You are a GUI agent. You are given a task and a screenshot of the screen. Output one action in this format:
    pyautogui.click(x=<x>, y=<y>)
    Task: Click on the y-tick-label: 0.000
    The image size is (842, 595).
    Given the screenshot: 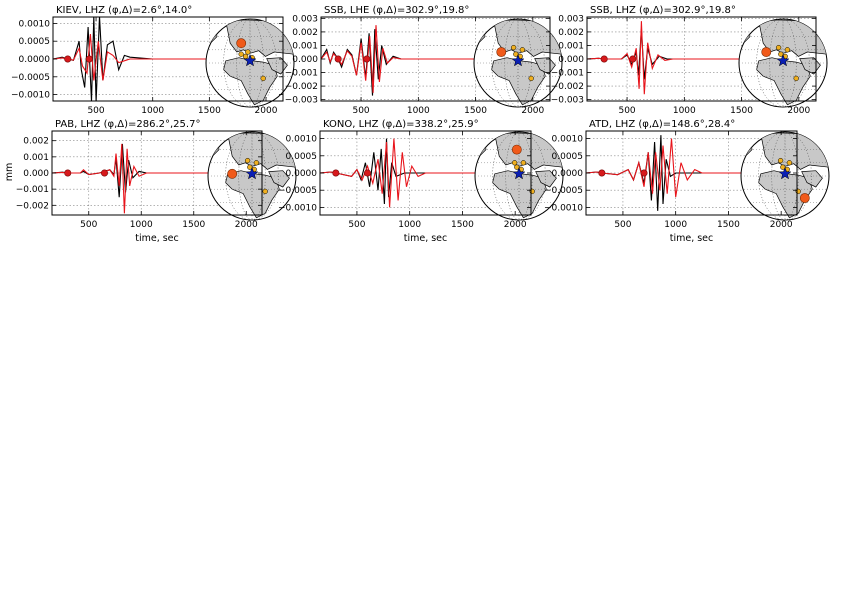 What is the action you would take?
    pyautogui.click(x=36, y=174)
    